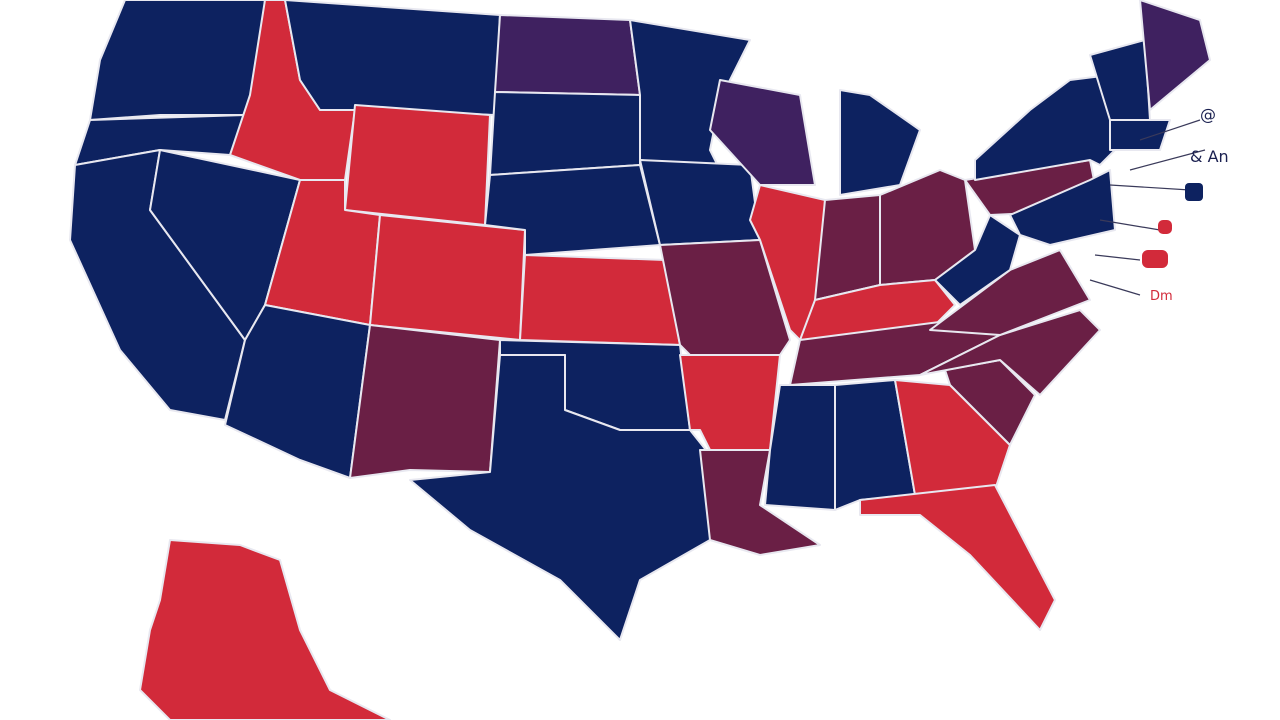 Image resolution: width=1280 pixels, height=720 pixels. Describe the element at coordinates (565, 133) in the screenshot. I see `south-dakota` at that location.